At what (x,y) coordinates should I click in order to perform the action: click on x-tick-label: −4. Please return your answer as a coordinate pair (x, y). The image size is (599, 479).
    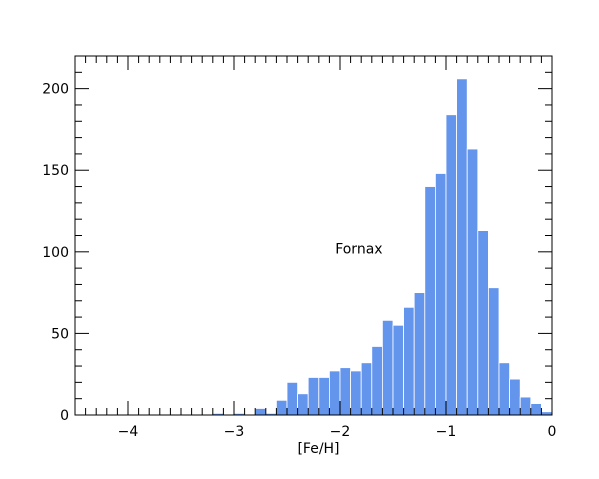
    Looking at the image, I should click on (128, 432).